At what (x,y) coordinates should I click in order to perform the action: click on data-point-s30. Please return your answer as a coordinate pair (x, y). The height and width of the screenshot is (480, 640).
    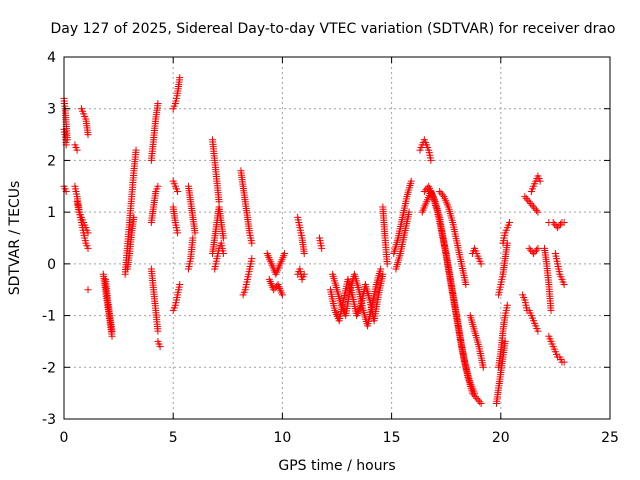
    Looking at the image, I should click on (304, 254).